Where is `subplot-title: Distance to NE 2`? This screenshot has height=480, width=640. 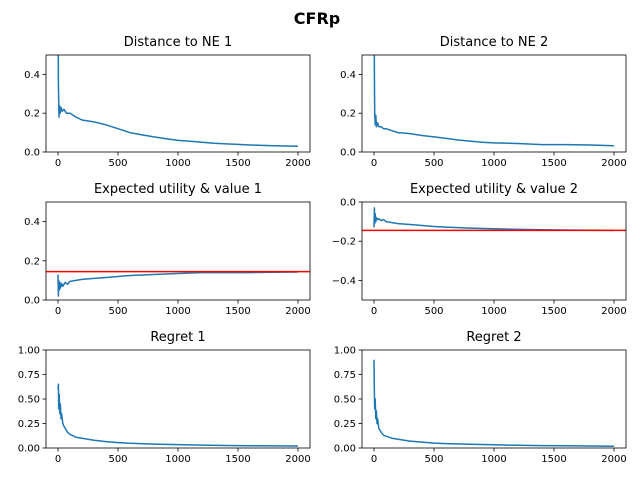 subplot-title: Distance to NE 2 is located at coordinates (494, 42).